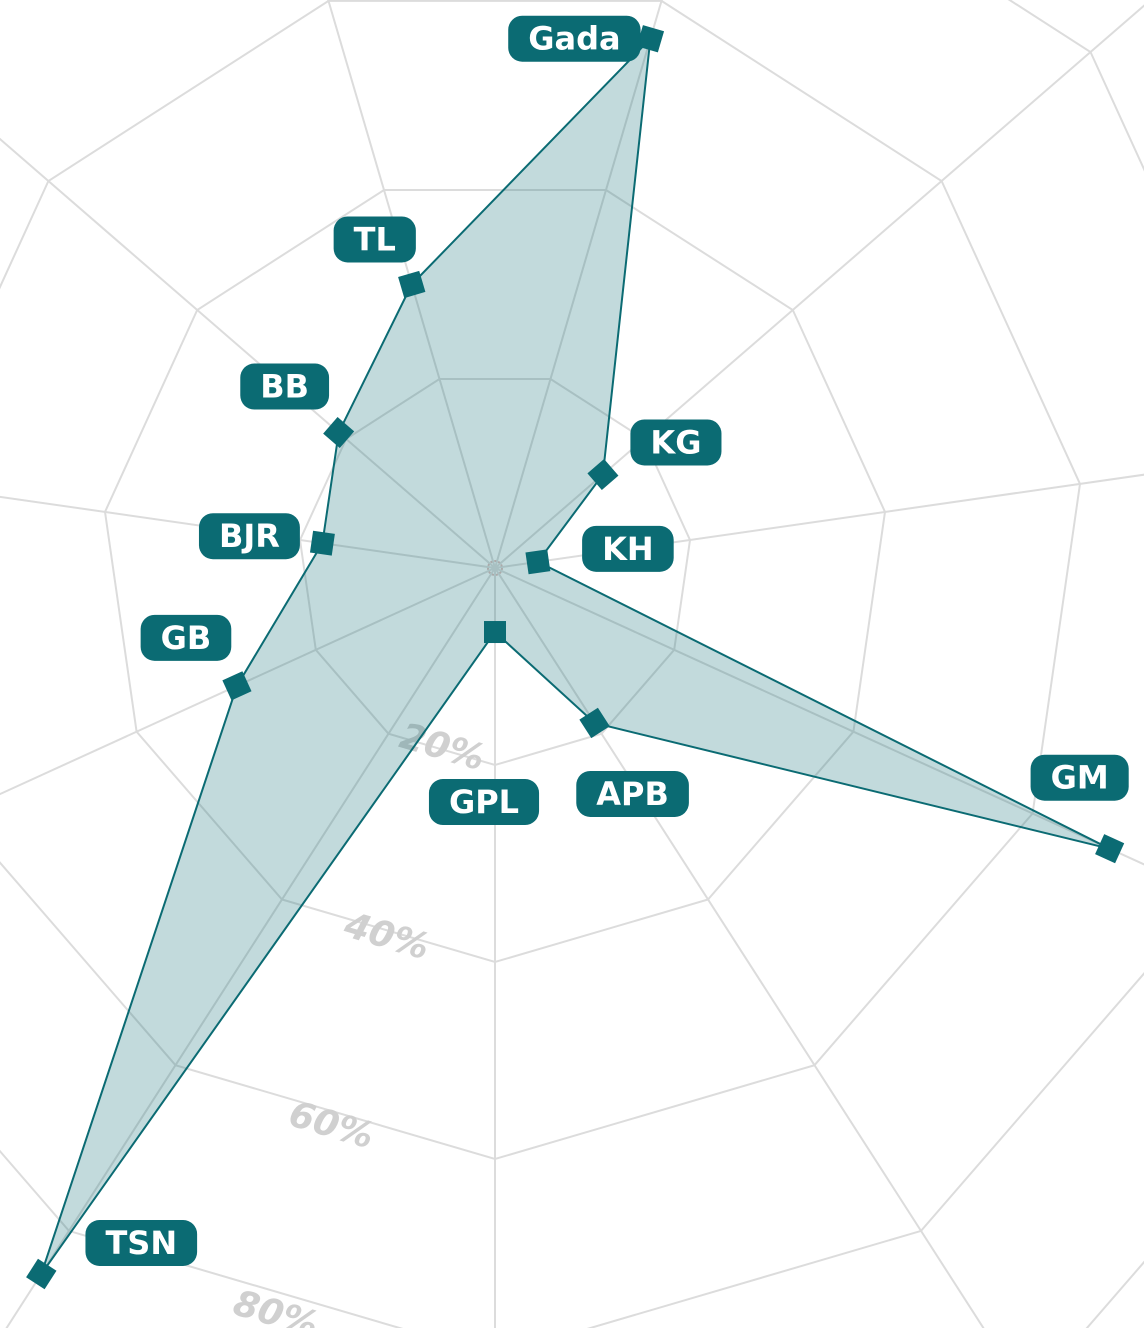 Image resolution: width=1144 pixels, height=1328 pixels. I want to click on category-badge: GM, so click(1079, 777).